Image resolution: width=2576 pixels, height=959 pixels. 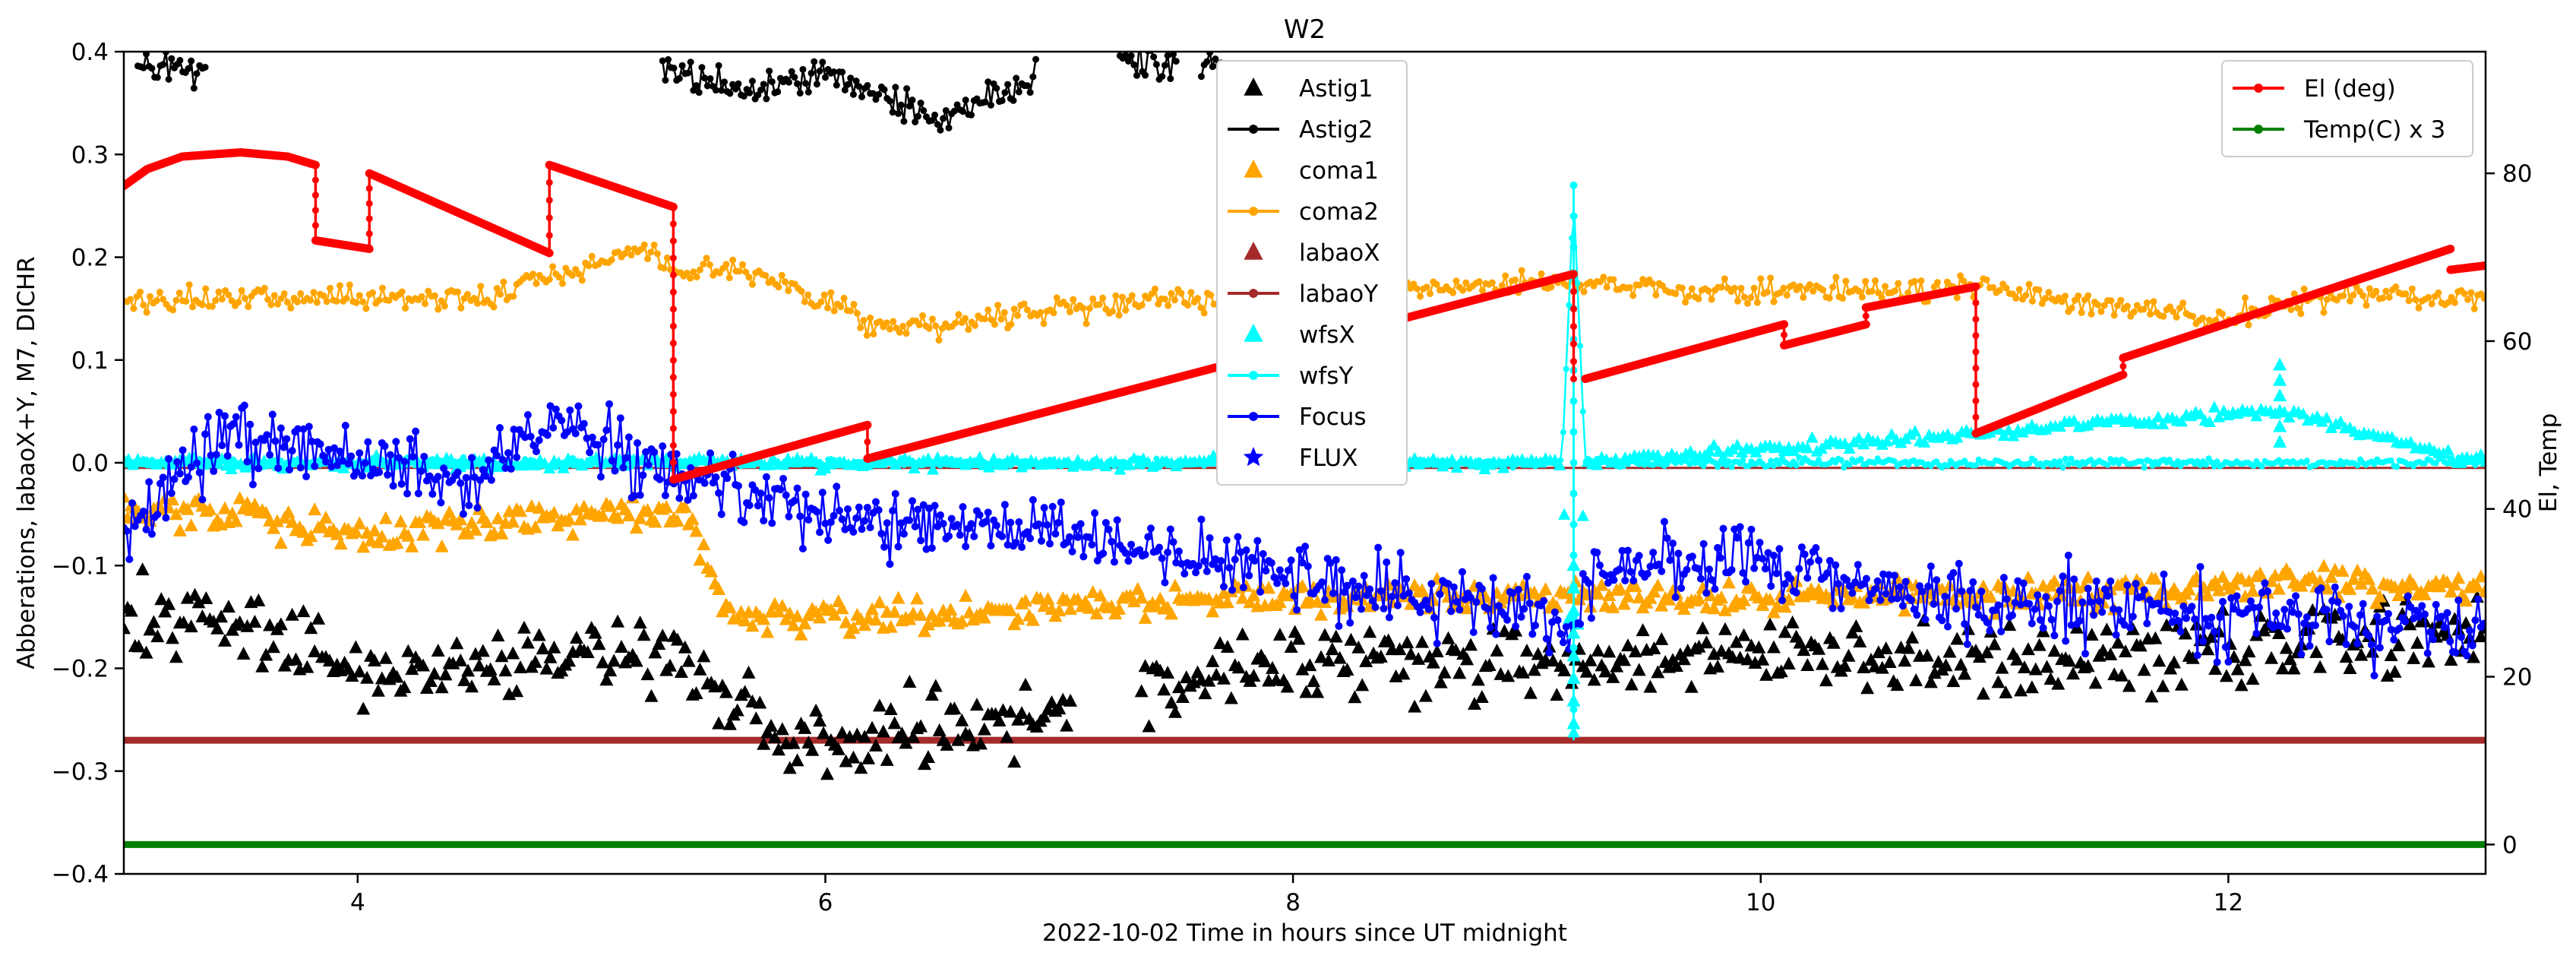 What do you see at coordinates (2339, 130) in the screenshot?
I see `legend-entry-temp-c-x-3: Temp(C) x 3` at bounding box center [2339, 130].